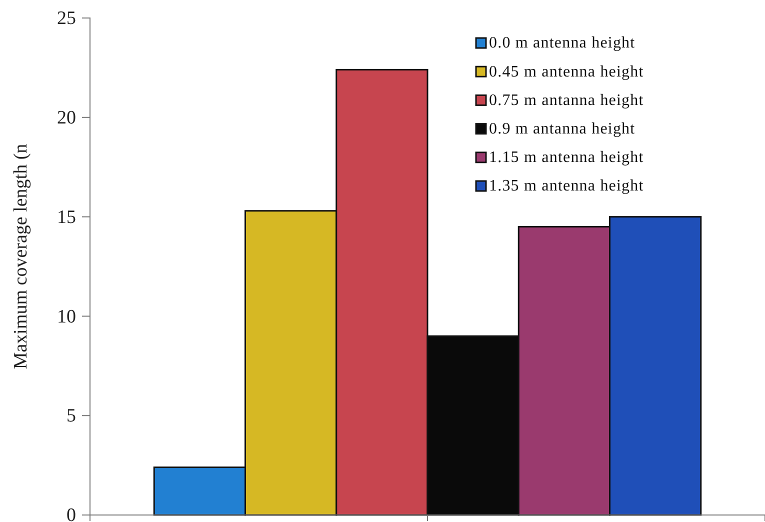  What do you see at coordinates (562, 43) in the screenshot?
I see `legend-label: 0.0 m antenna height` at bounding box center [562, 43].